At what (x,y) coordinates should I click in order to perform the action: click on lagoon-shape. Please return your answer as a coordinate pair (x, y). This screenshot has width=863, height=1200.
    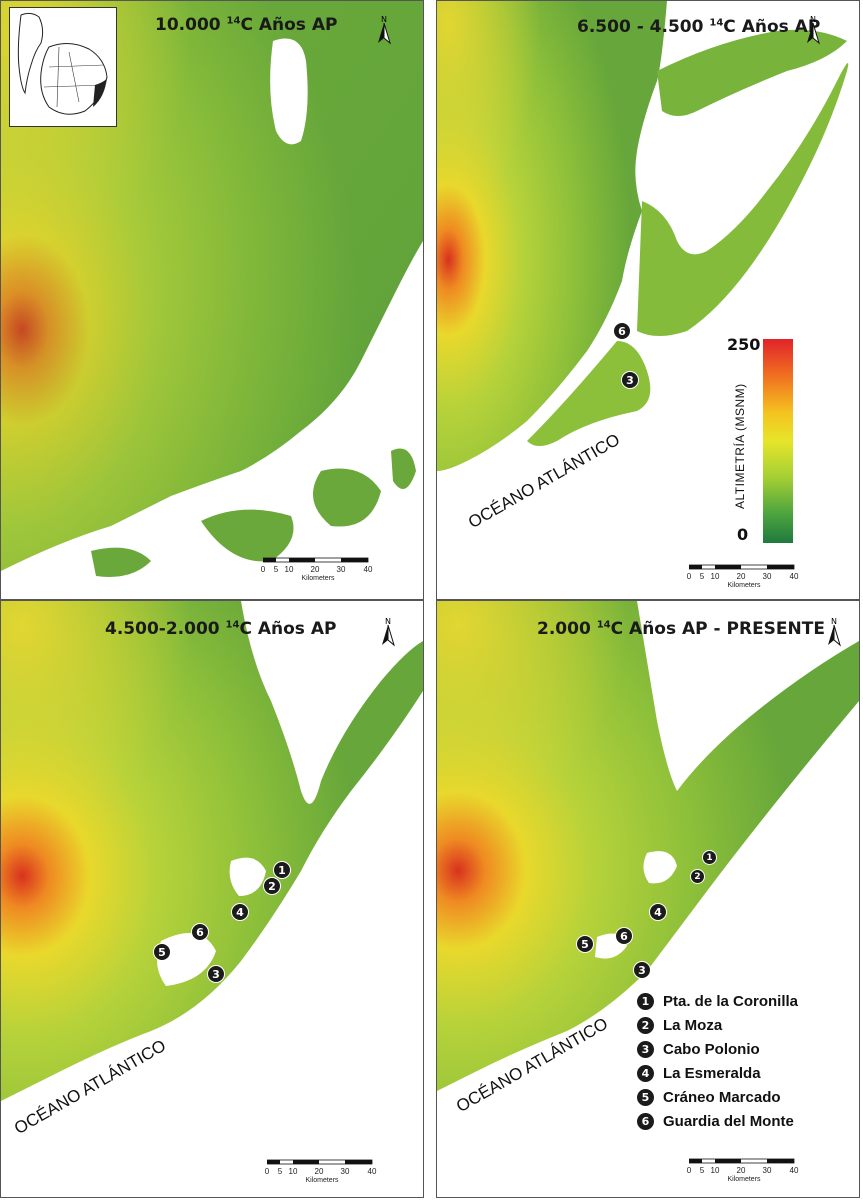
    Looking at the image, I should click on (289, 91).